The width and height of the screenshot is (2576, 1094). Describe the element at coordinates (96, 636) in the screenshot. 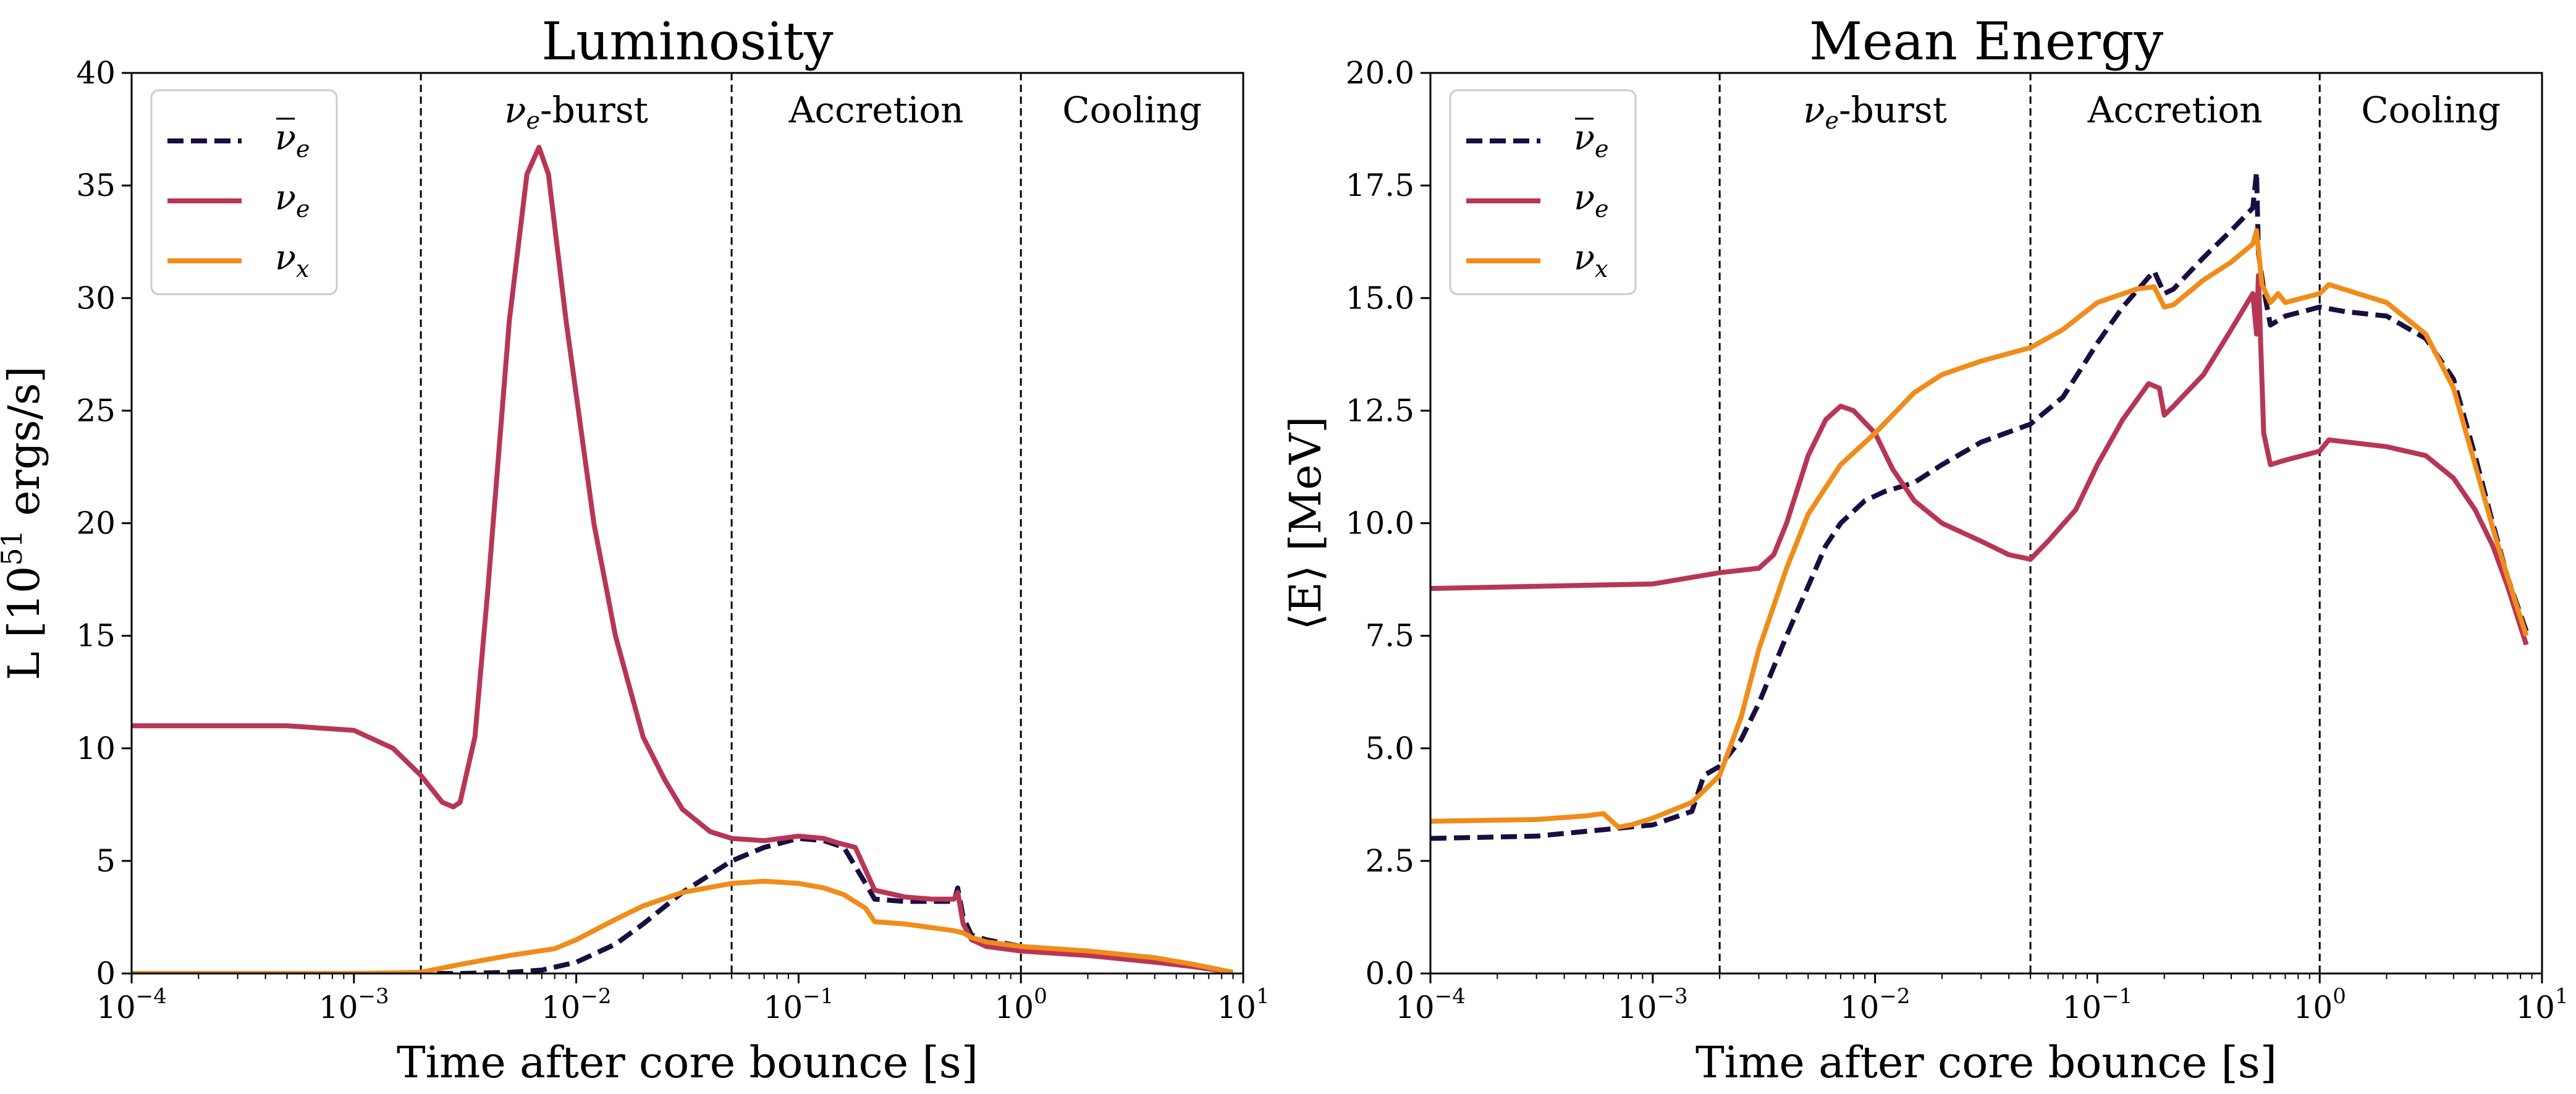

I see `chart-0-y-tick-label-3: 15` at that location.